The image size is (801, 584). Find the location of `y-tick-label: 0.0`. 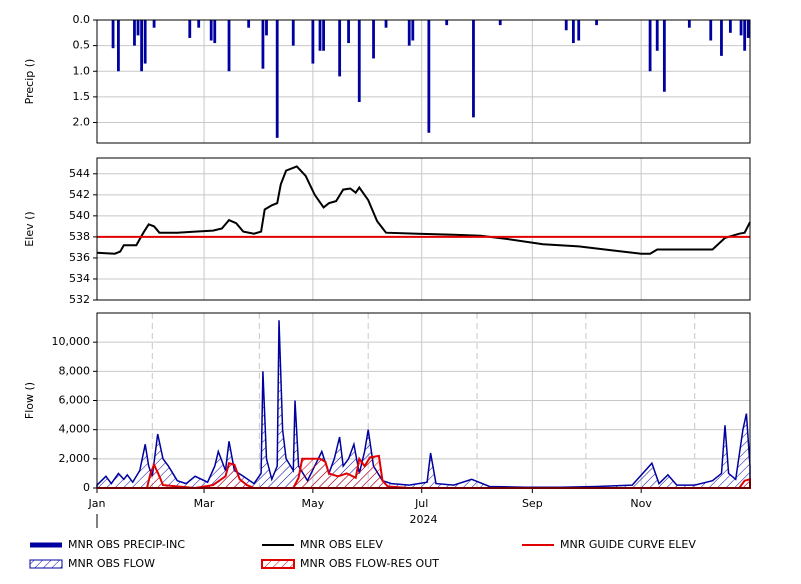

y-tick-label: 0.0 is located at coordinates (82, 19).